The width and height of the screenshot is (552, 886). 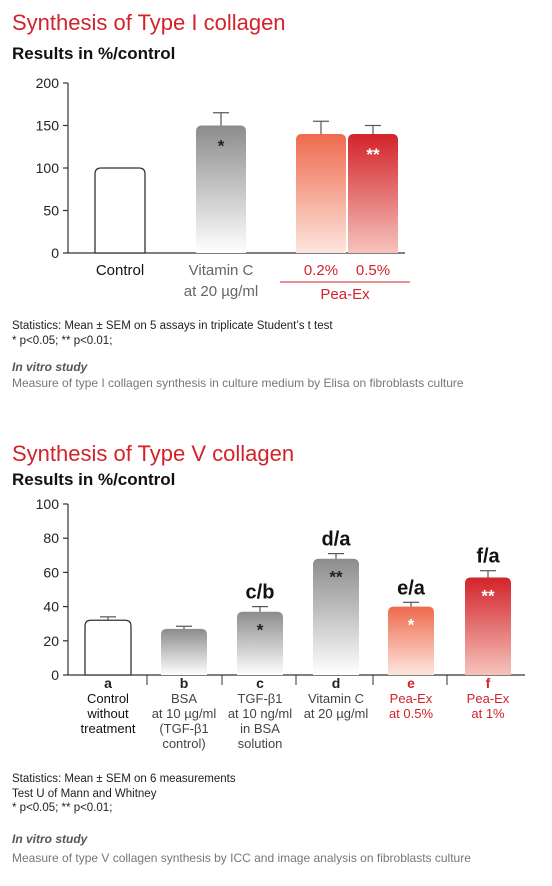 What do you see at coordinates (488, 713) in the screenshot?
I see `c2-category-label: at 1%` at bounding box center [488, 713].